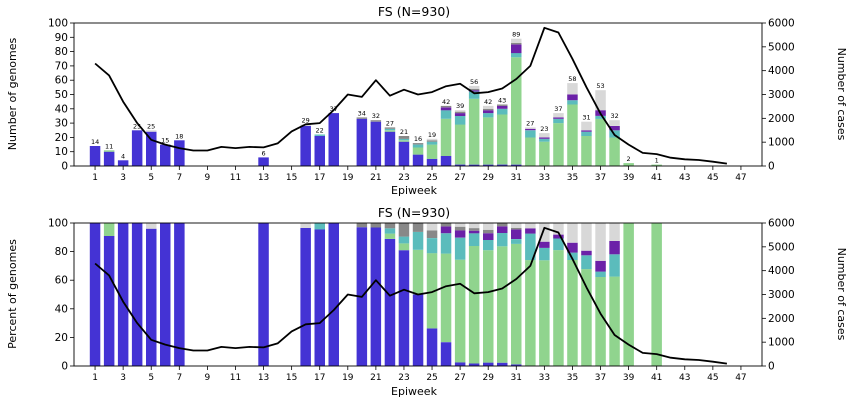 The height and width of the screenshot is (402, 850). Describe the element at coordinates (781, 319) in the screenshot. I see `y2-tick-label: 2000` at that location.